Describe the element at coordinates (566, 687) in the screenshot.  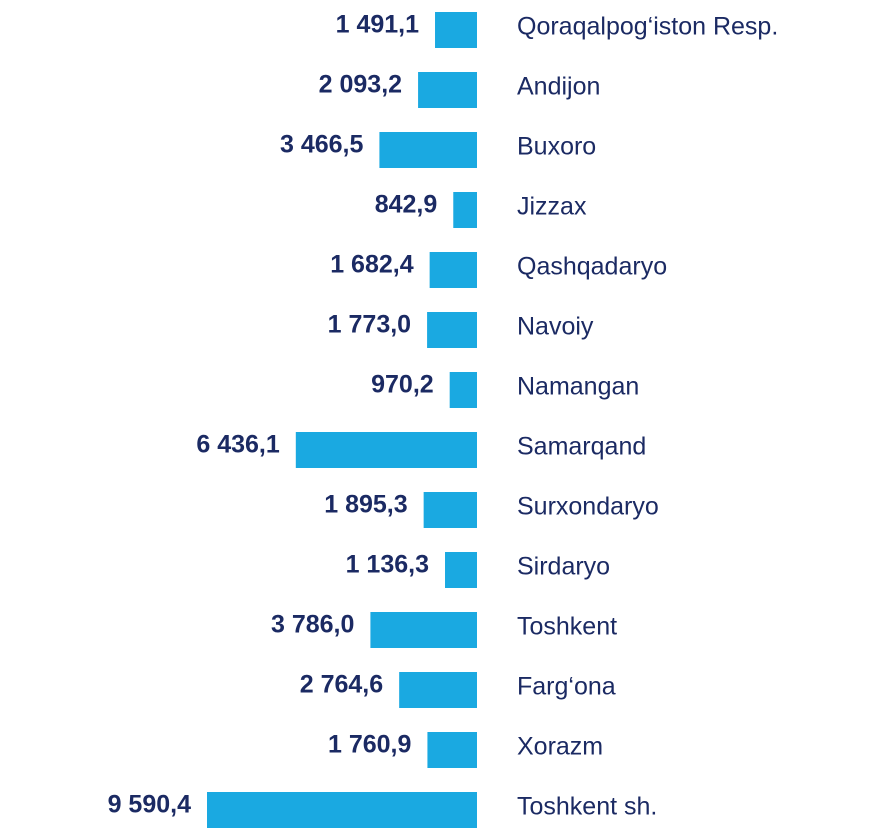
I see `category-label: Farg‘ona` at that location.